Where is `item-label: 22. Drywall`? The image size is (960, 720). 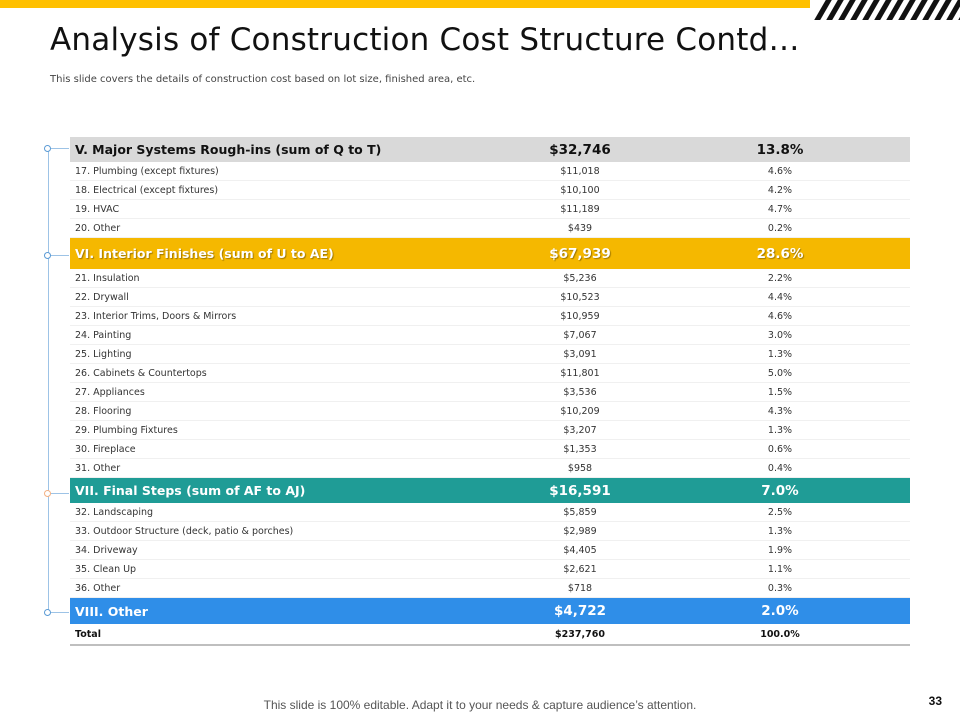
item-label: 22. Drywall is located at coordinates (102, 297).